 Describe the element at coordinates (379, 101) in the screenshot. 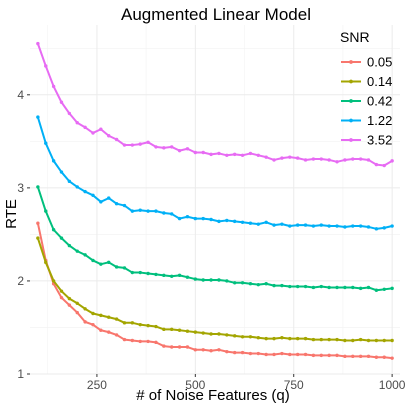

I see `legend-label: 0.42` at that location.